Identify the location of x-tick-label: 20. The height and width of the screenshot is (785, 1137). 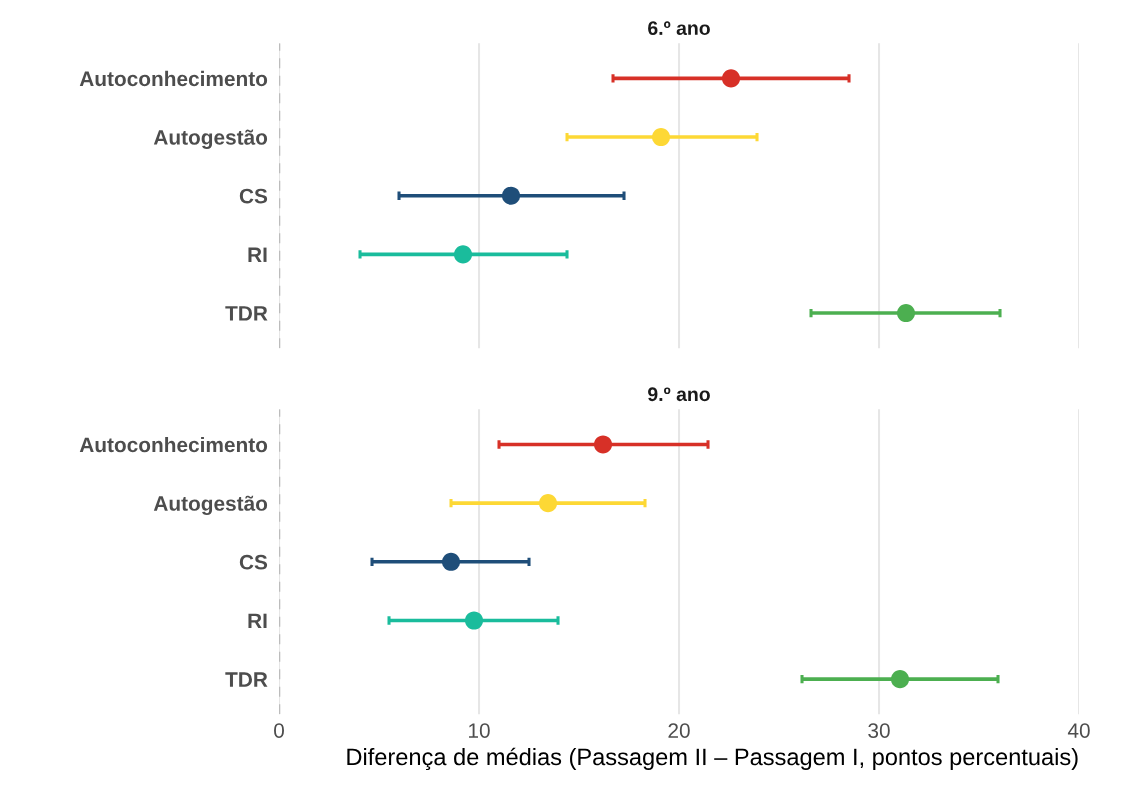
(679, 730).